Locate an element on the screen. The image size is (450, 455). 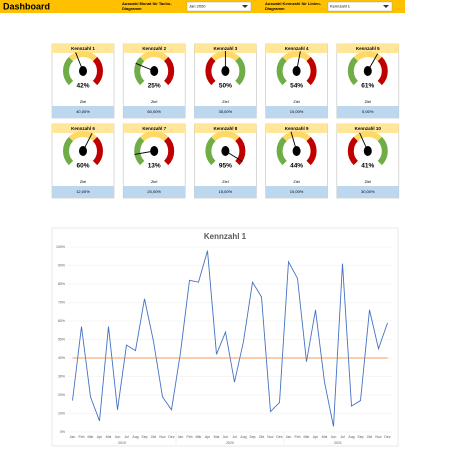
gauge-target: 10,00% is located at coordinates (297, 191).